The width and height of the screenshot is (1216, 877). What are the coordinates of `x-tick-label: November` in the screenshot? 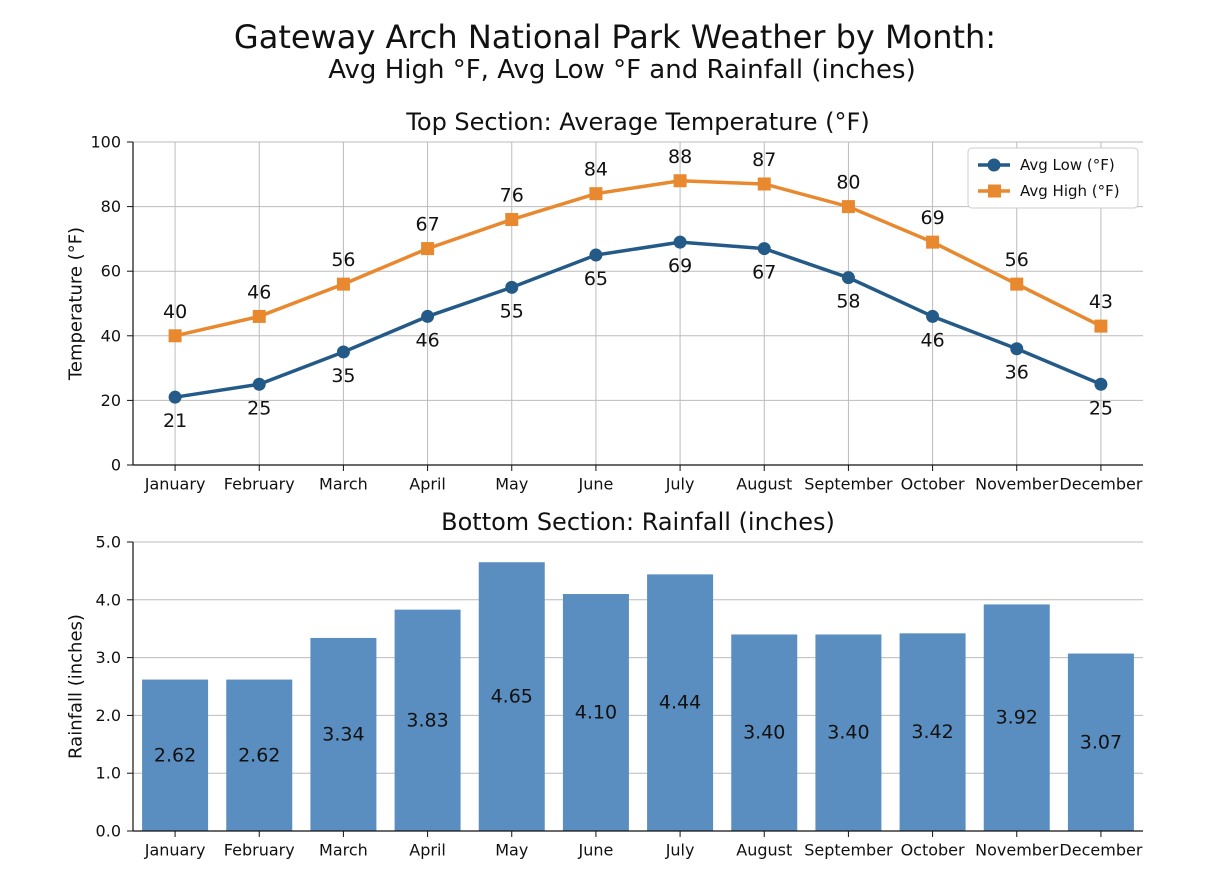 It's located at (1017, 850).